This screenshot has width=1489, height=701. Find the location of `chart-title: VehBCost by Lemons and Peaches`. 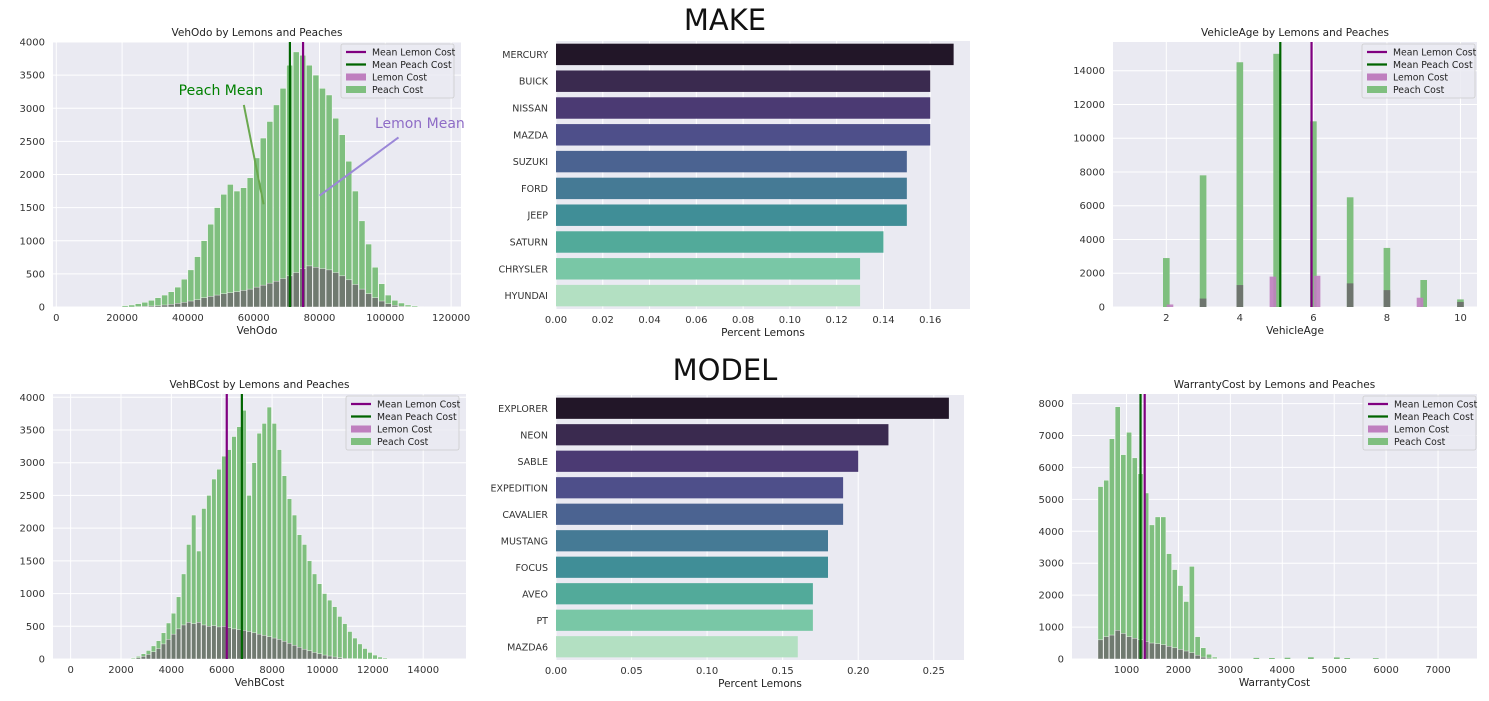

chart-title: VehBCost by Lemons and Peaches is located at coordinates (260, 385).